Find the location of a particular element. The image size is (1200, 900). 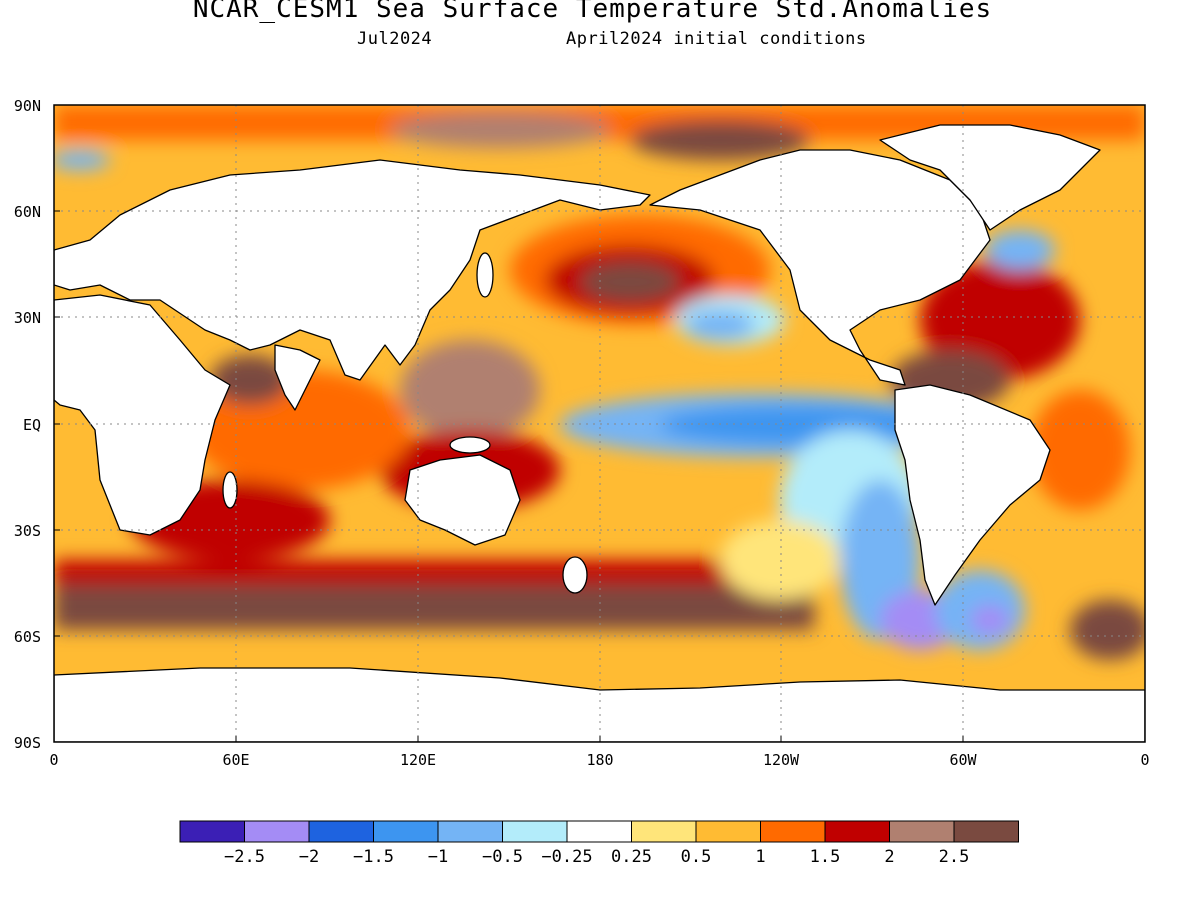

africa is located at coordinates (142, 415).